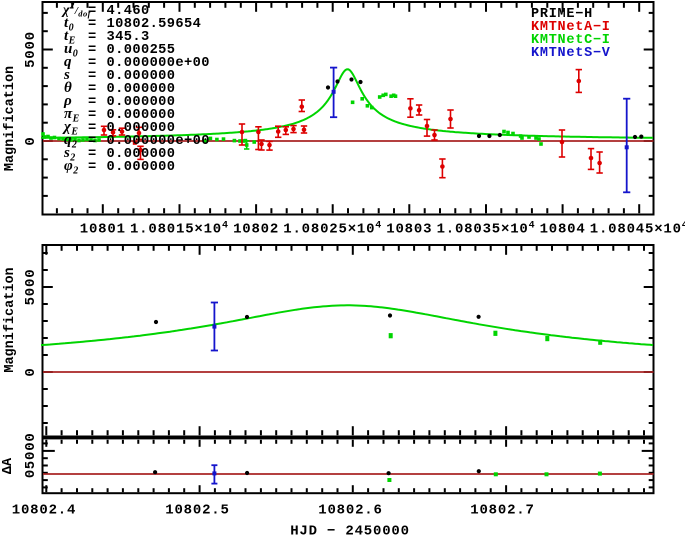  What do you see at coordinates (128, 37) in the screenshot?
I see `svg-text: 345.3` at bounding box center [128, 37].